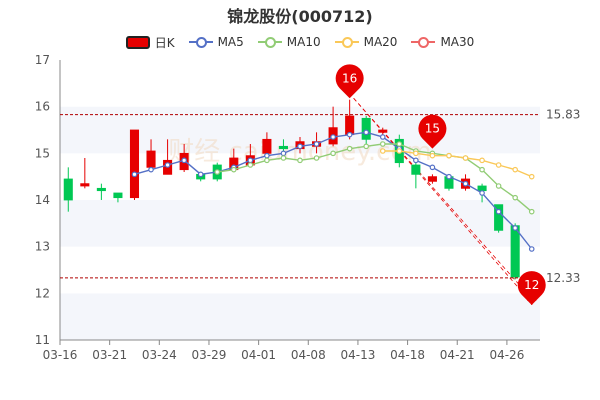  I want to click on legend-item-k: 日K, so click(150, 42).